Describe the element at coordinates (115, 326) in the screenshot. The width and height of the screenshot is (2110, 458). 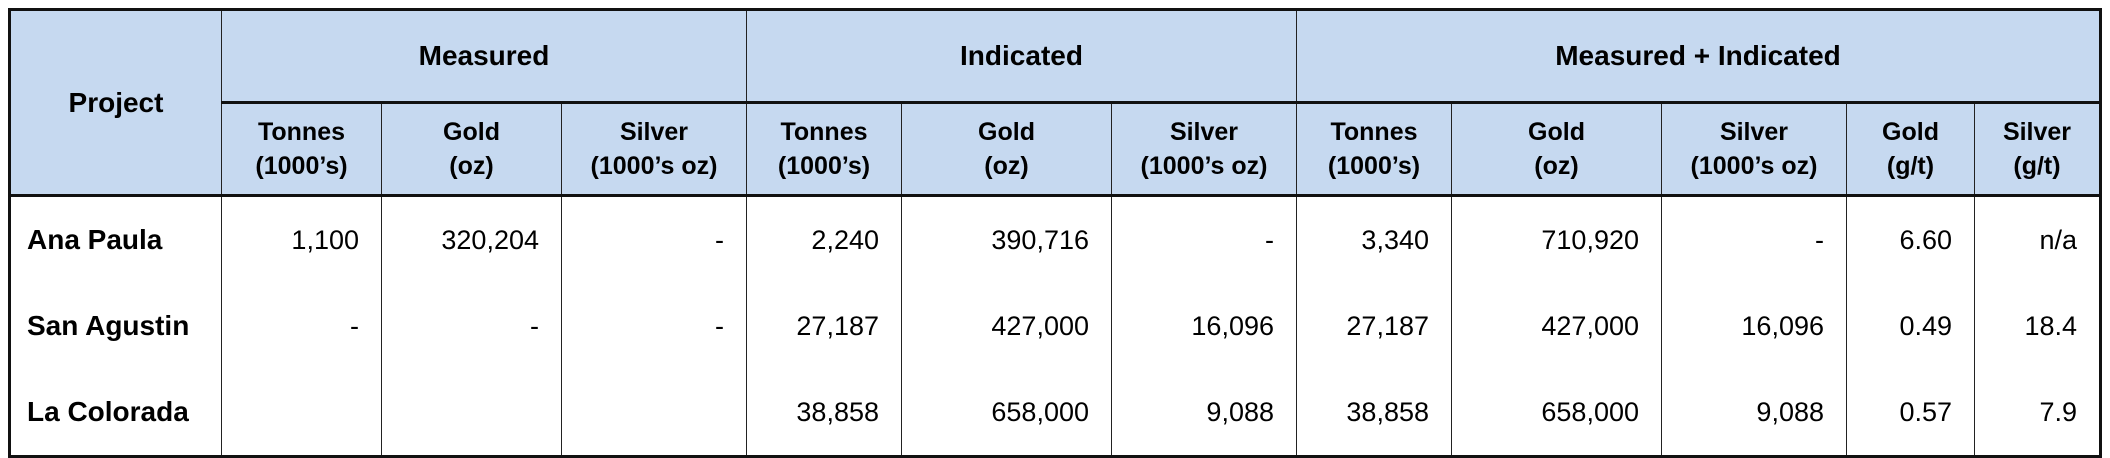
I see `project-name-cell: San Agustin` at that location.